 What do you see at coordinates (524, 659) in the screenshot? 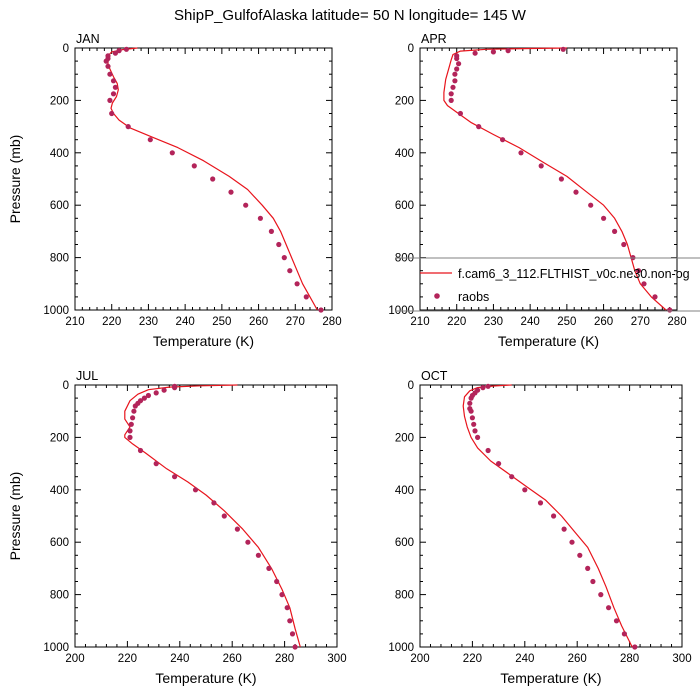
I see `x-tick-label: 240` at bounding box center [524, 659].